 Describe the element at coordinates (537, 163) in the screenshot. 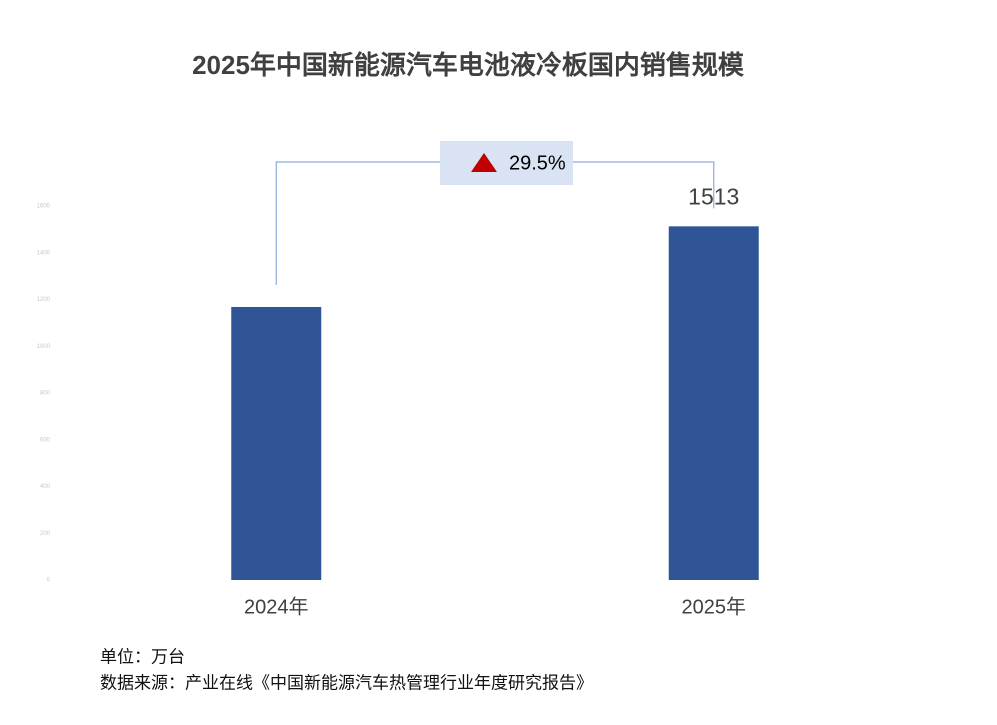

I see `growth-label: 29.5%` at that location.